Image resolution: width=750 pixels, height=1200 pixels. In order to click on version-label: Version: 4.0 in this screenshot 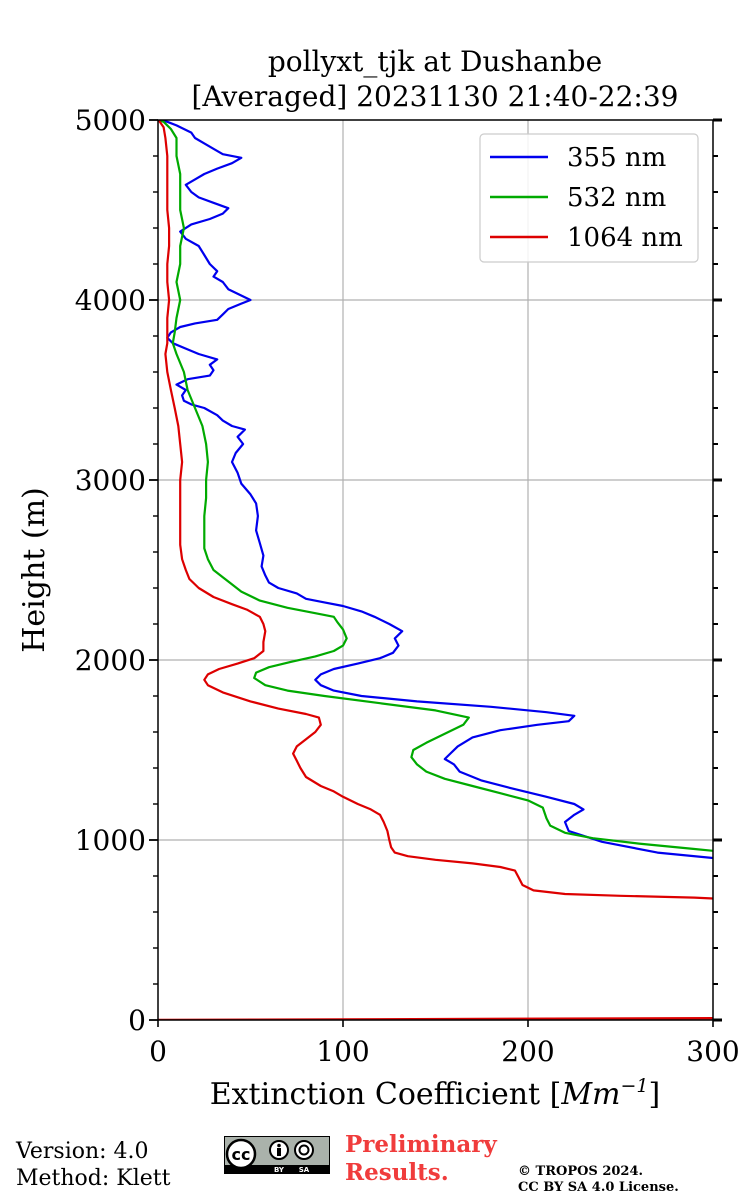, I will do `click(82, 1151)`.